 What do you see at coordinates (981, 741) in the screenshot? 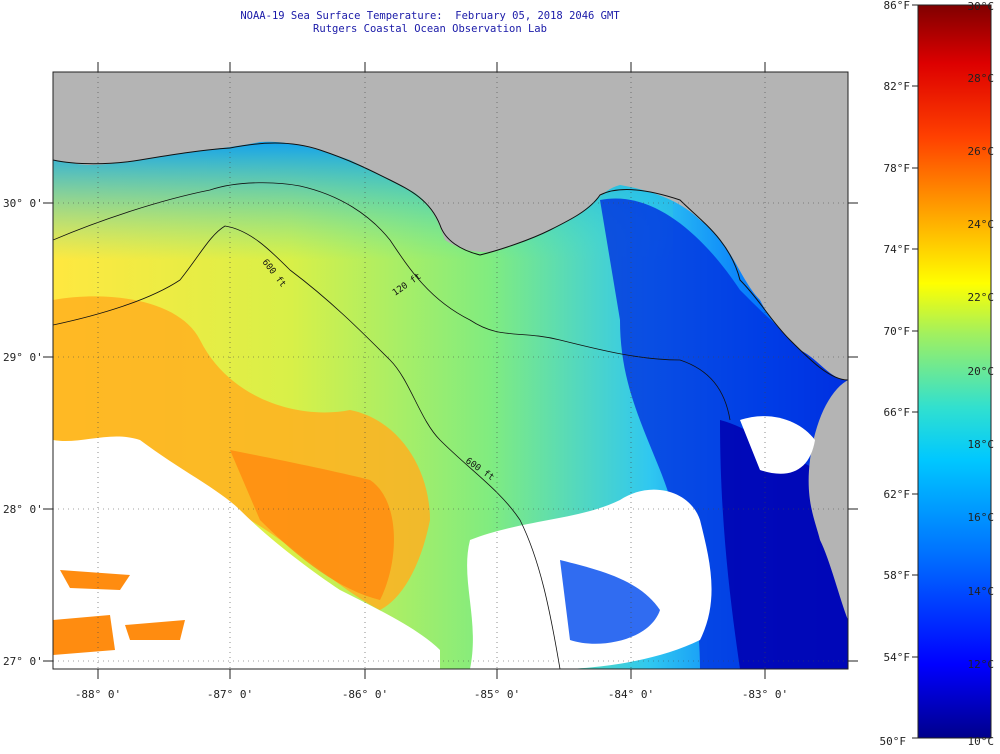
I see `cb-c-10: 10°C` at bounding box center [981, 741].